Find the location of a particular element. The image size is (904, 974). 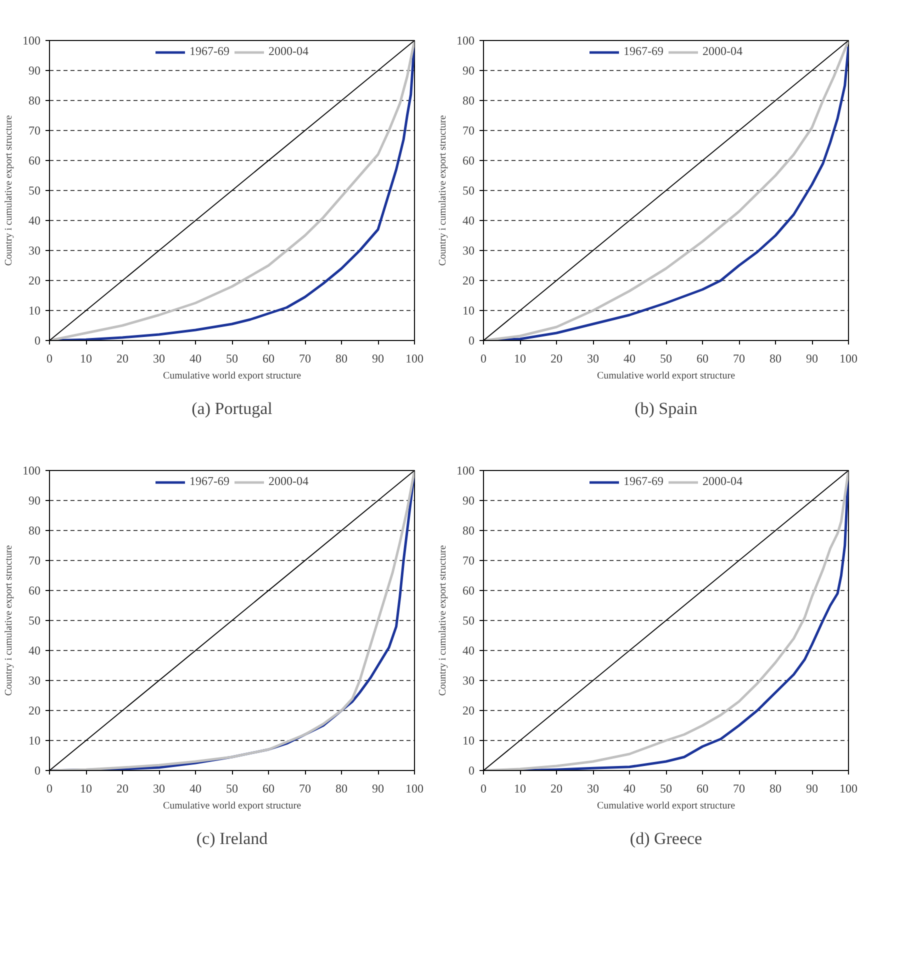

text: (a) Portugal is located at coordinates (232, 408).